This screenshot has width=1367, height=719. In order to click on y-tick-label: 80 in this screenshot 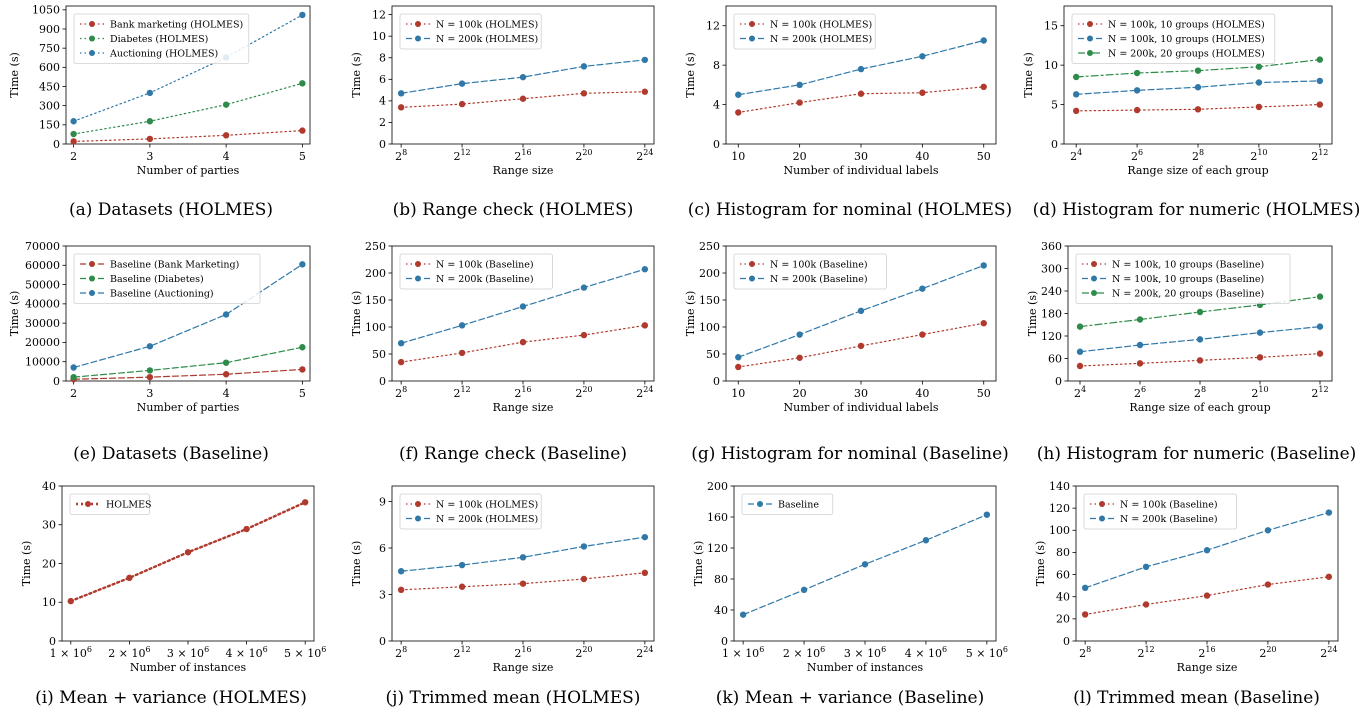, I will do `click(721, 579)`.